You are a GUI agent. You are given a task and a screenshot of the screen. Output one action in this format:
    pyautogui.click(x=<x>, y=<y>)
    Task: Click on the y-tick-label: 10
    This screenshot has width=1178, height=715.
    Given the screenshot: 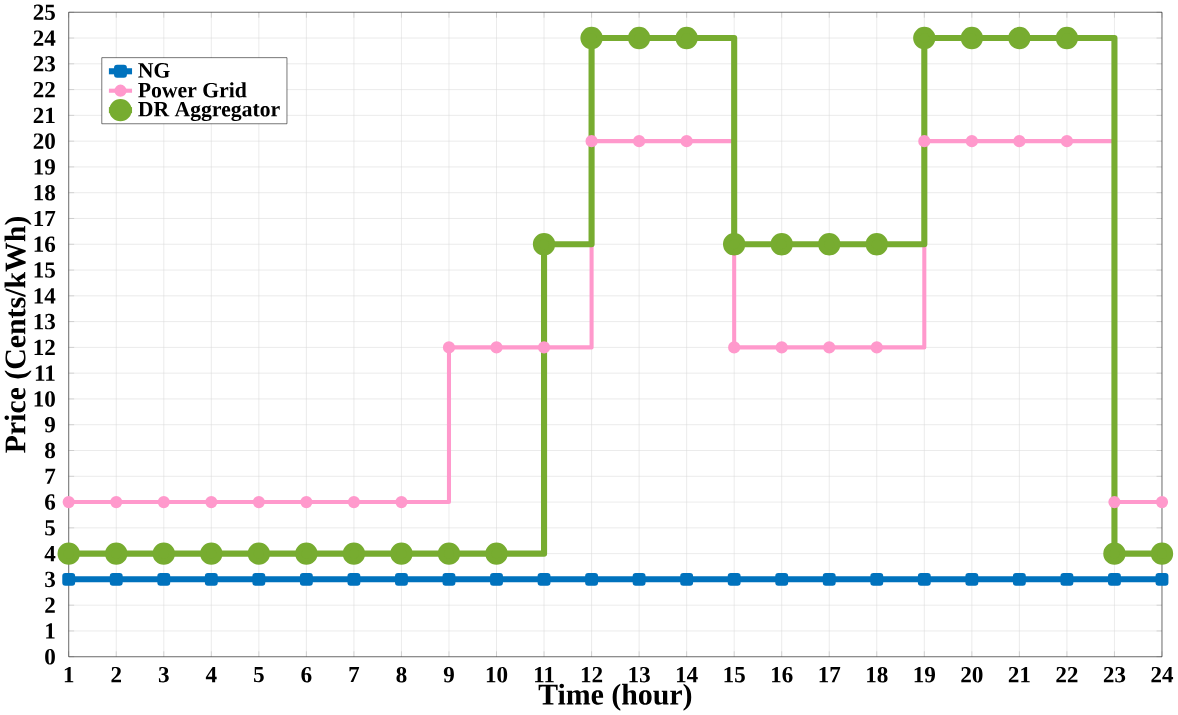 What is the action you would take?
    pyautogui.click(x=44, y=399)
    